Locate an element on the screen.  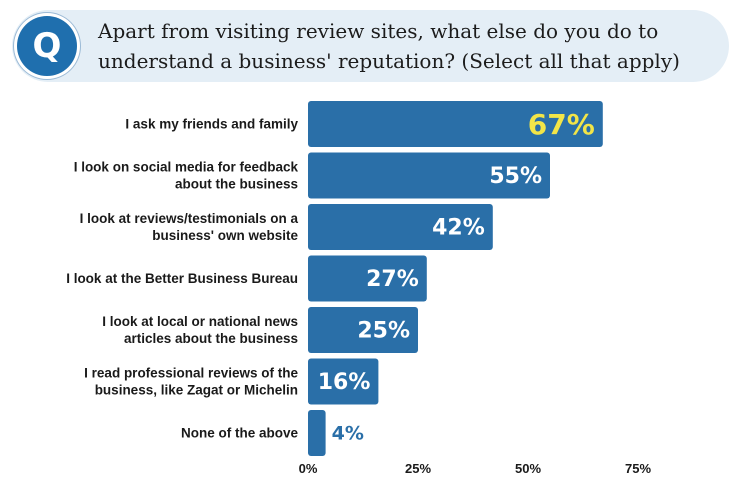
question-badge: Q is located at coordinates (47, 46).